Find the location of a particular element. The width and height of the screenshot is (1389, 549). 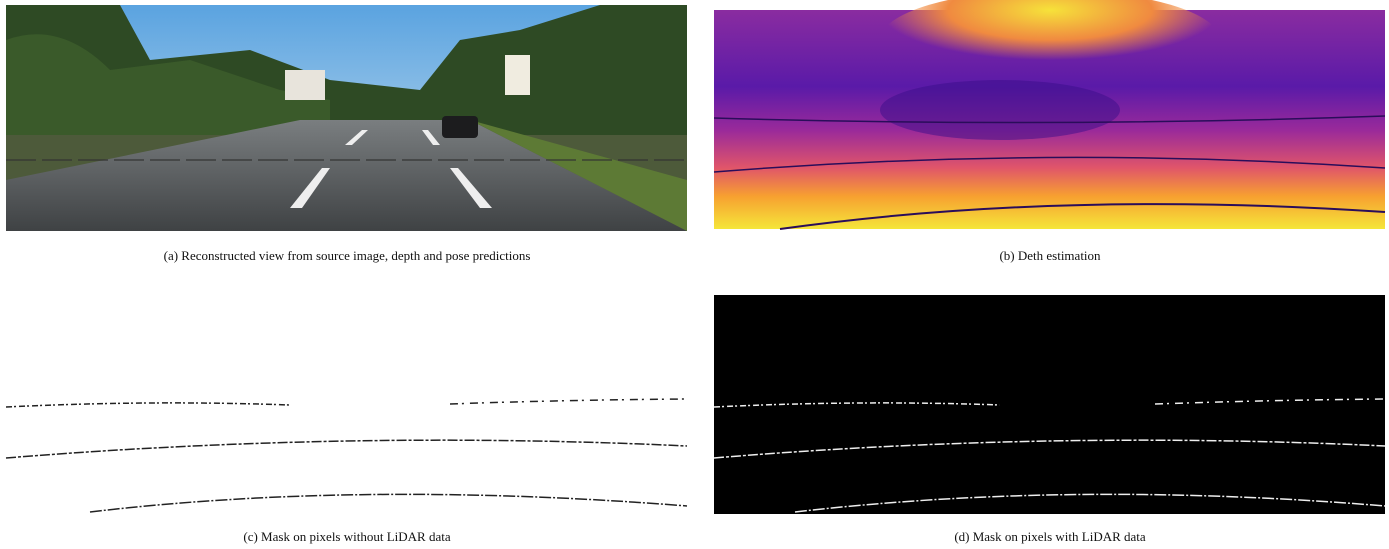

car is located at coordinates (460, 127).